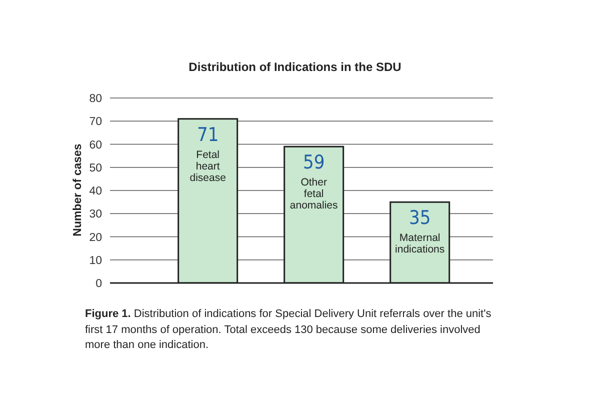 This screenshot has width=590, height=418. What do you see at coordinates (288, 330) in the screenshot?
I see `caption: Figure 1. Distribution of indications for Special Delivery Unit referrals over the unit's first 17 months of operation. Total exceeds 130 because some deliveries involved more than one indication.` at bounding box center [288, 330].